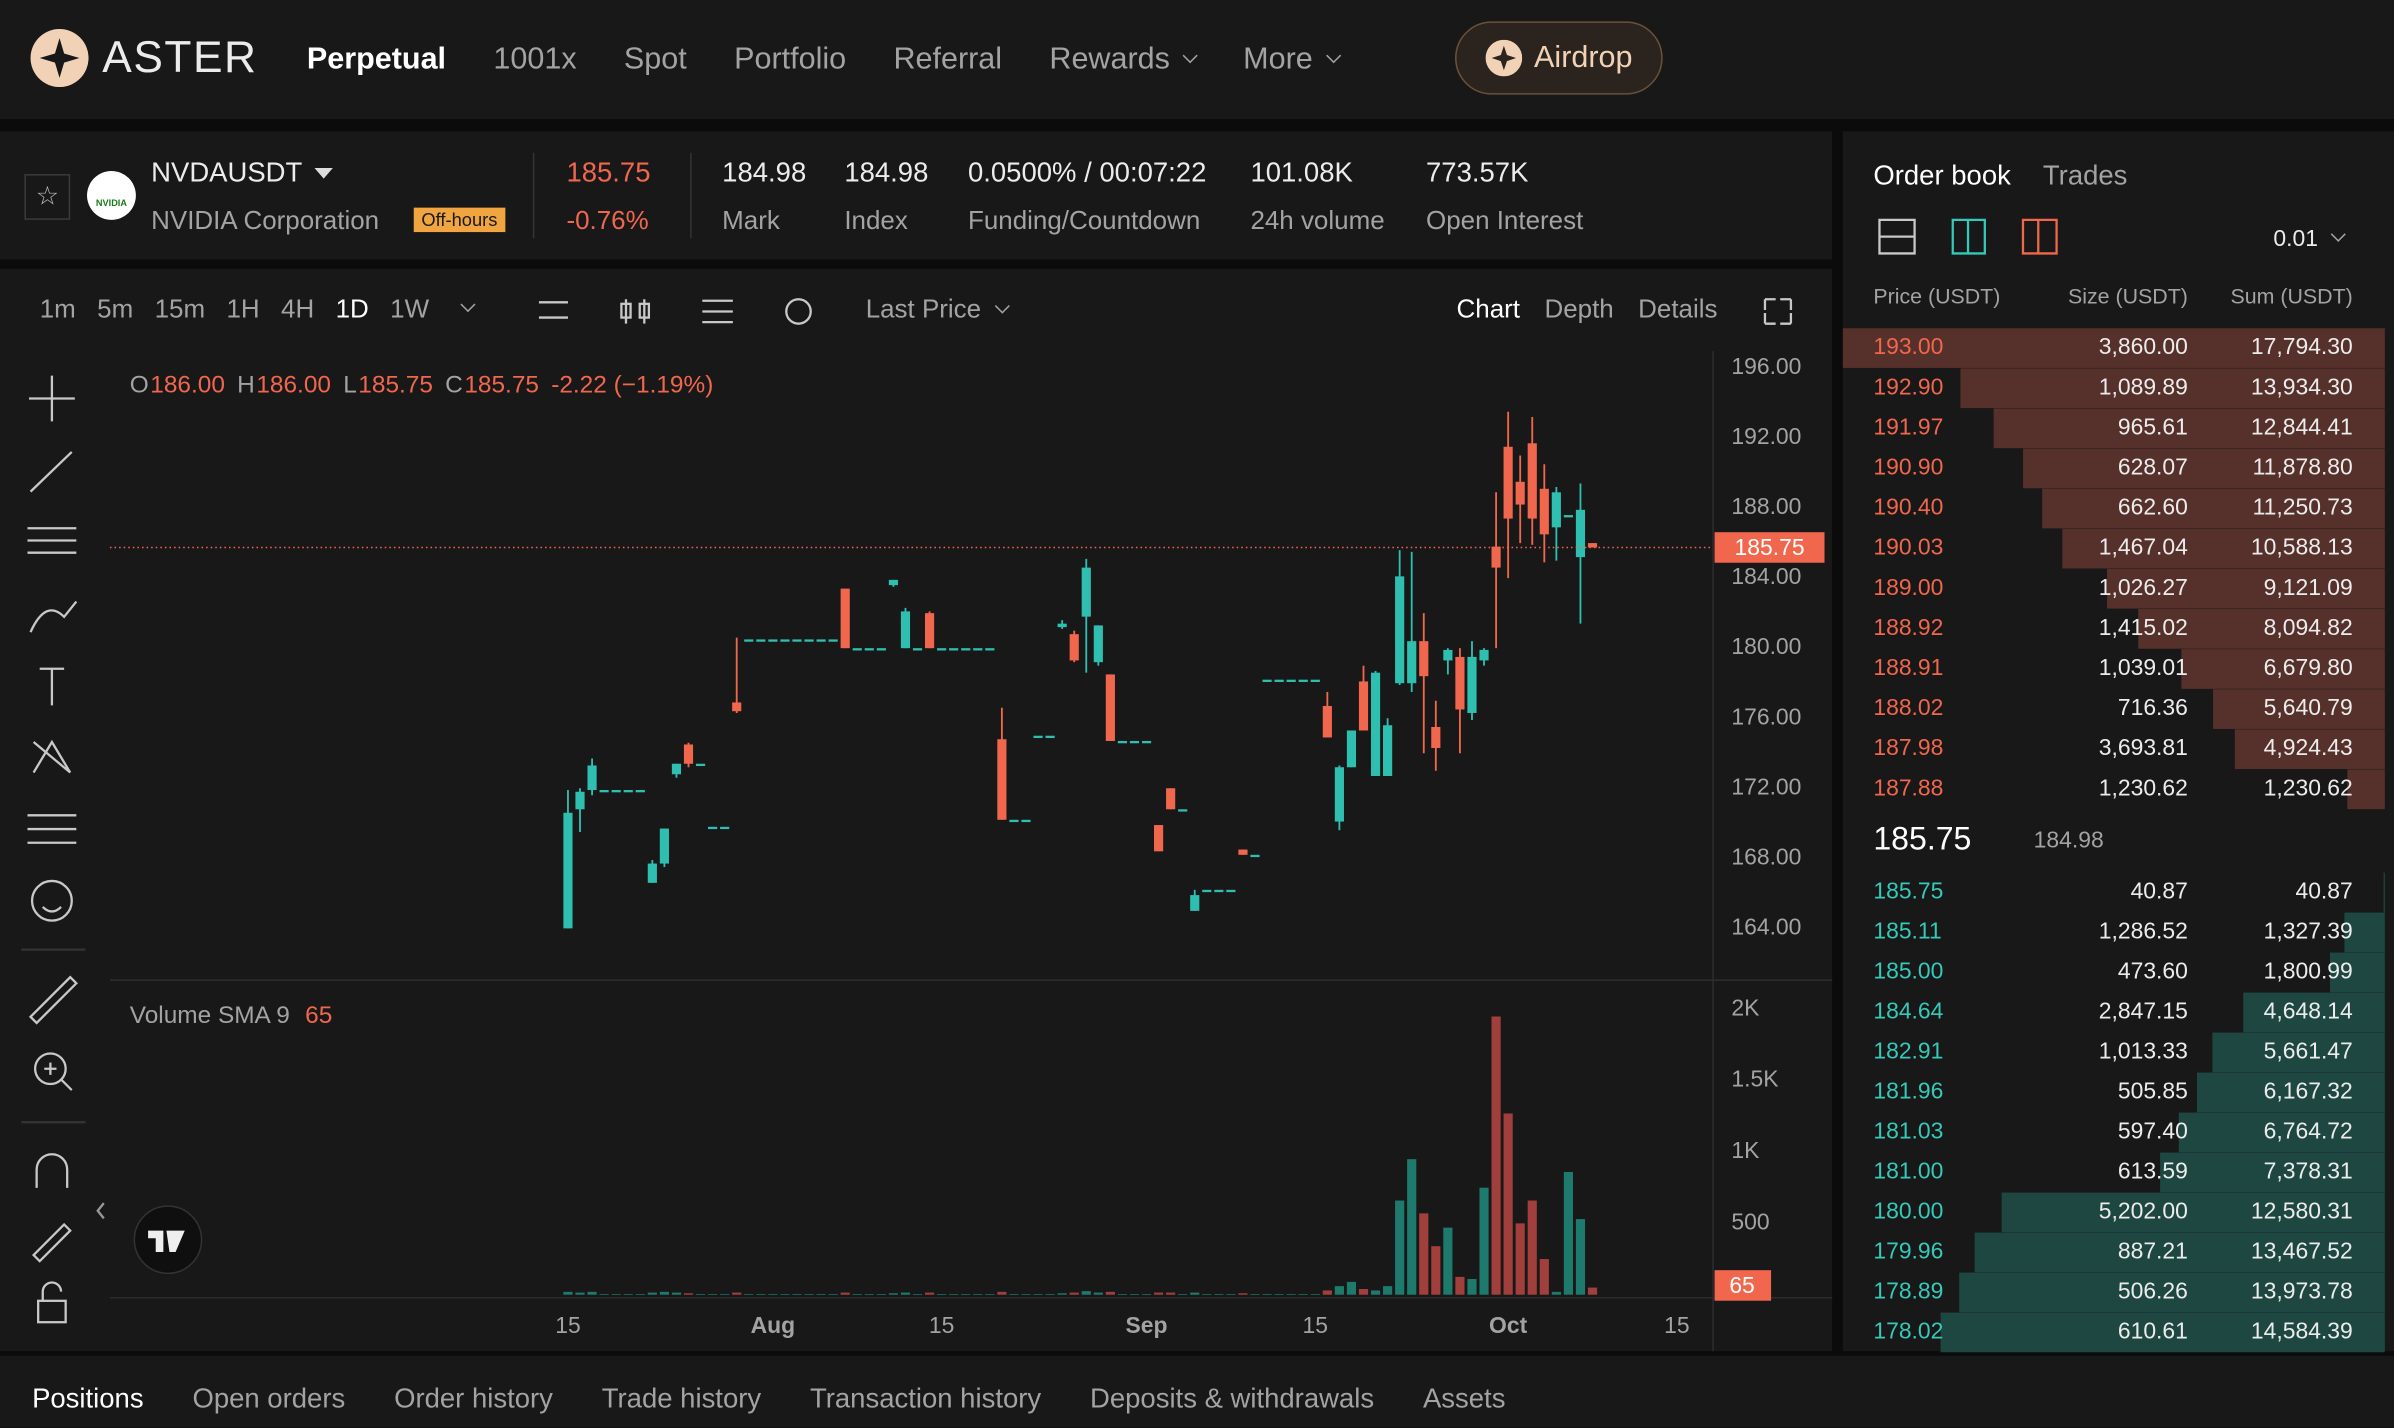 The height and width of the screenshot is (1428, 2394). I want to click on nav-item: More, so click(1292, 59).